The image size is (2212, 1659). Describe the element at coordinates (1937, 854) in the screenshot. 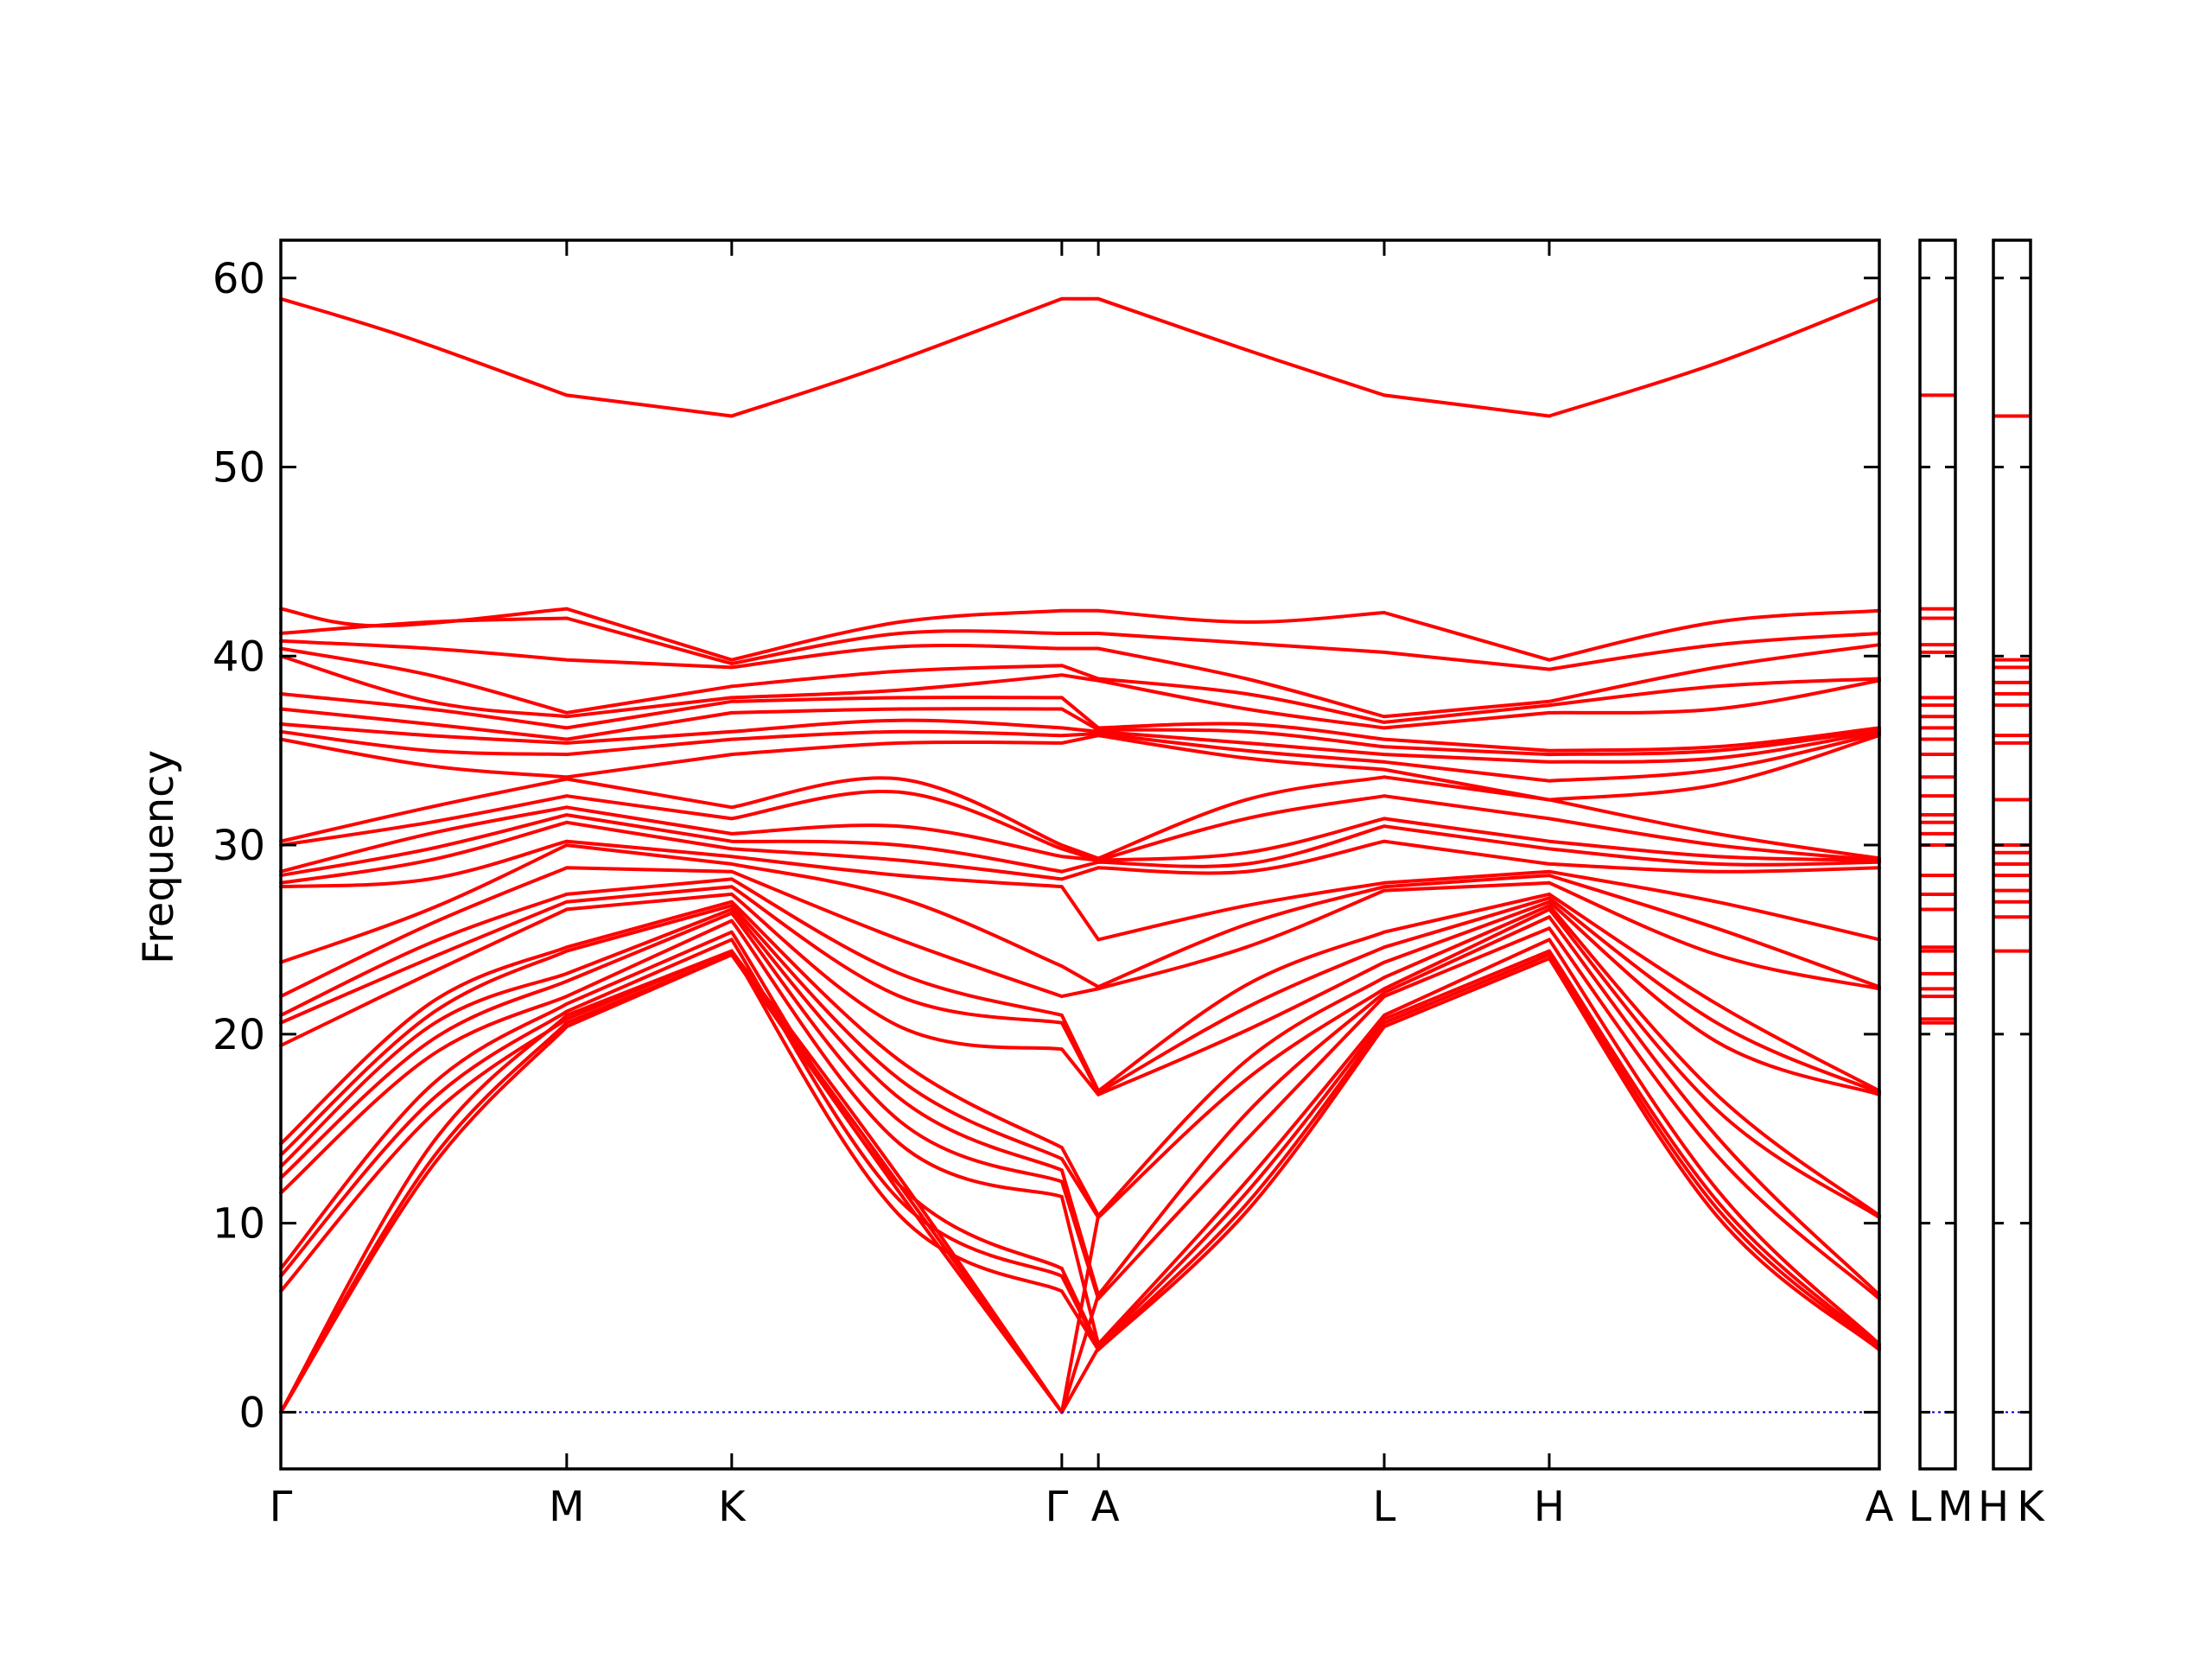

I see `plot-frame-L–M` at that location.